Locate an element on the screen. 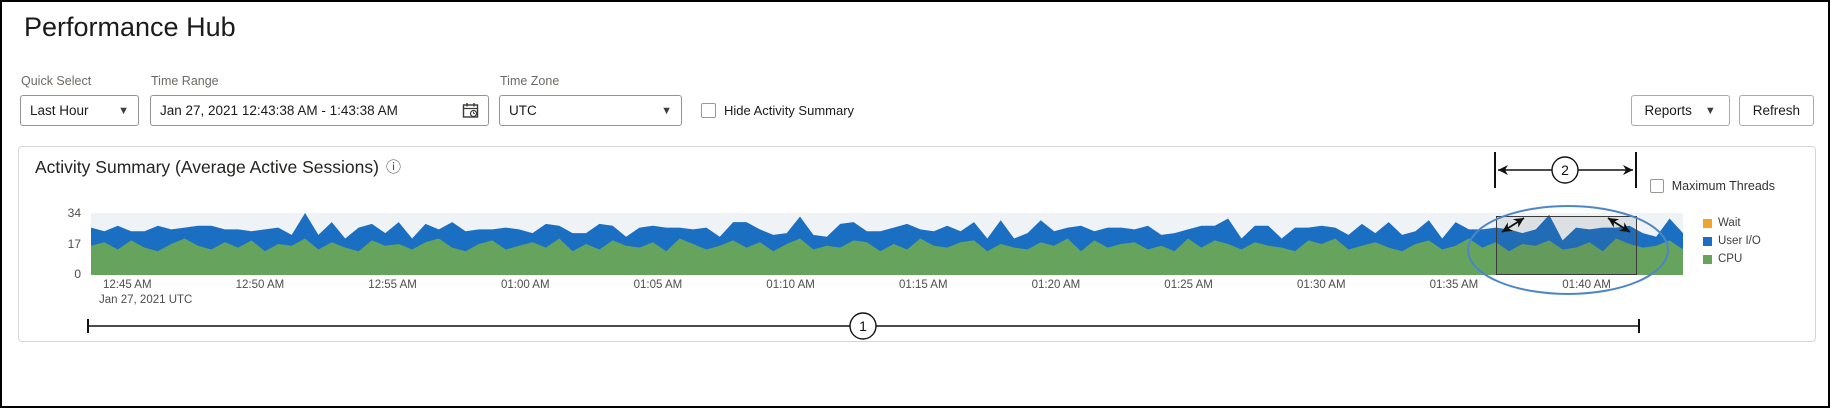  hide-activity-summary-label: Hide Activity Summary is located at coordinates (789, 110).